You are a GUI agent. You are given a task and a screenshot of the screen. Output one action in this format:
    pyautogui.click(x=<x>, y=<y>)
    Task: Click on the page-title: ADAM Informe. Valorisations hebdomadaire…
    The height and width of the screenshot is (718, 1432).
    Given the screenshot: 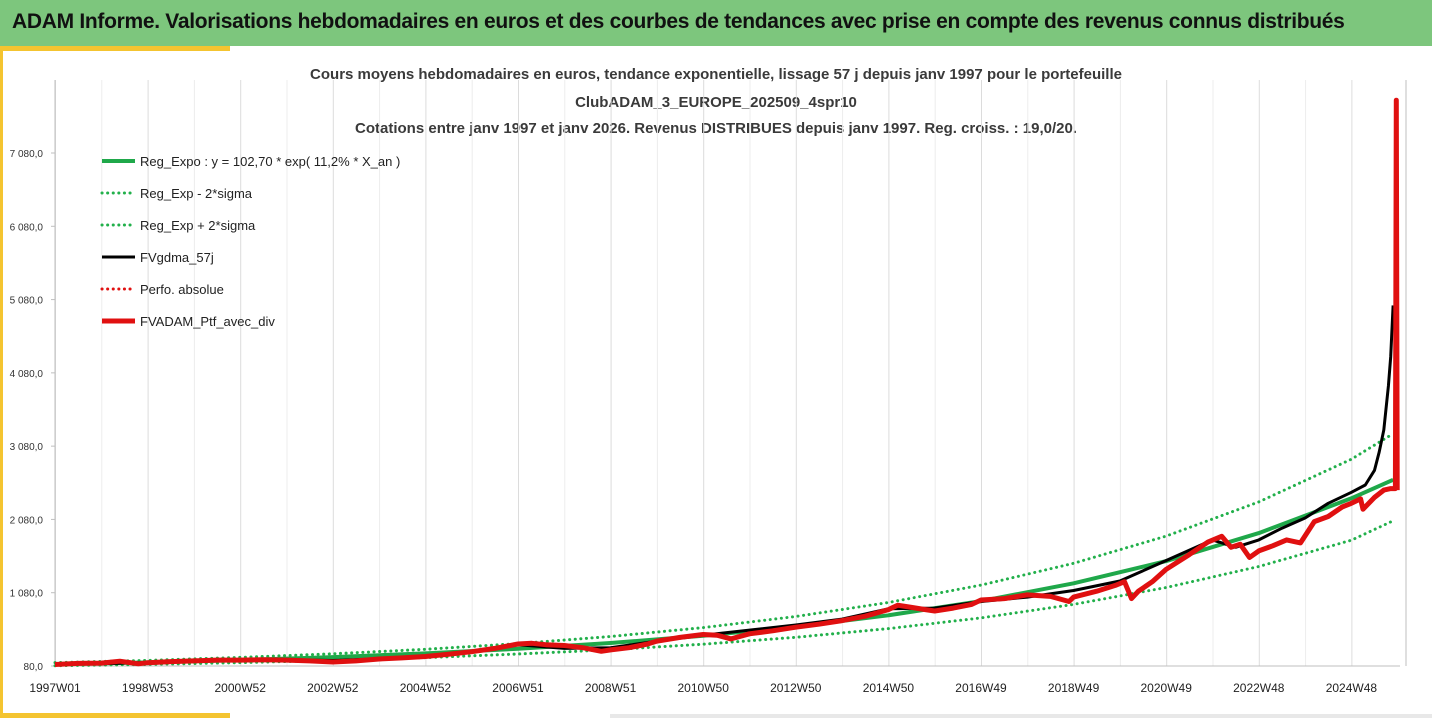 What is the action you would take?
    pyautogui.click(x=678, y=21)
    